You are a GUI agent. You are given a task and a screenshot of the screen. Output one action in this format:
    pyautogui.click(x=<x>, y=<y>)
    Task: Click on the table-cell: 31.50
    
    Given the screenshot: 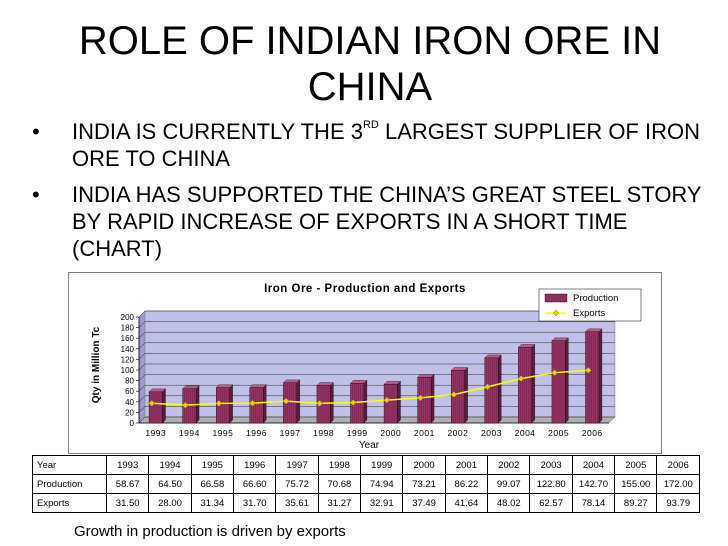 What is the action you would take?
    pyautogui.click(x=127, y=503)
    